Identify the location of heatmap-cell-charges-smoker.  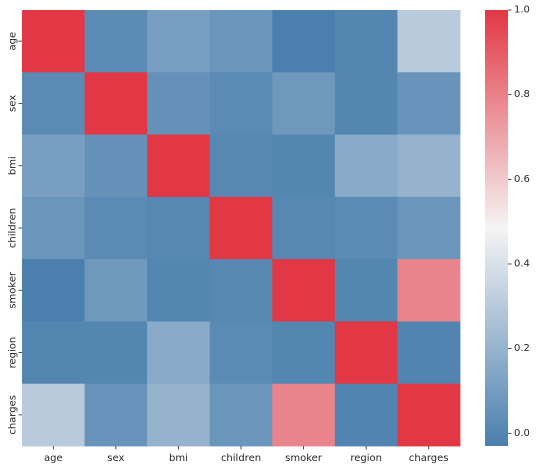
(304, 415).